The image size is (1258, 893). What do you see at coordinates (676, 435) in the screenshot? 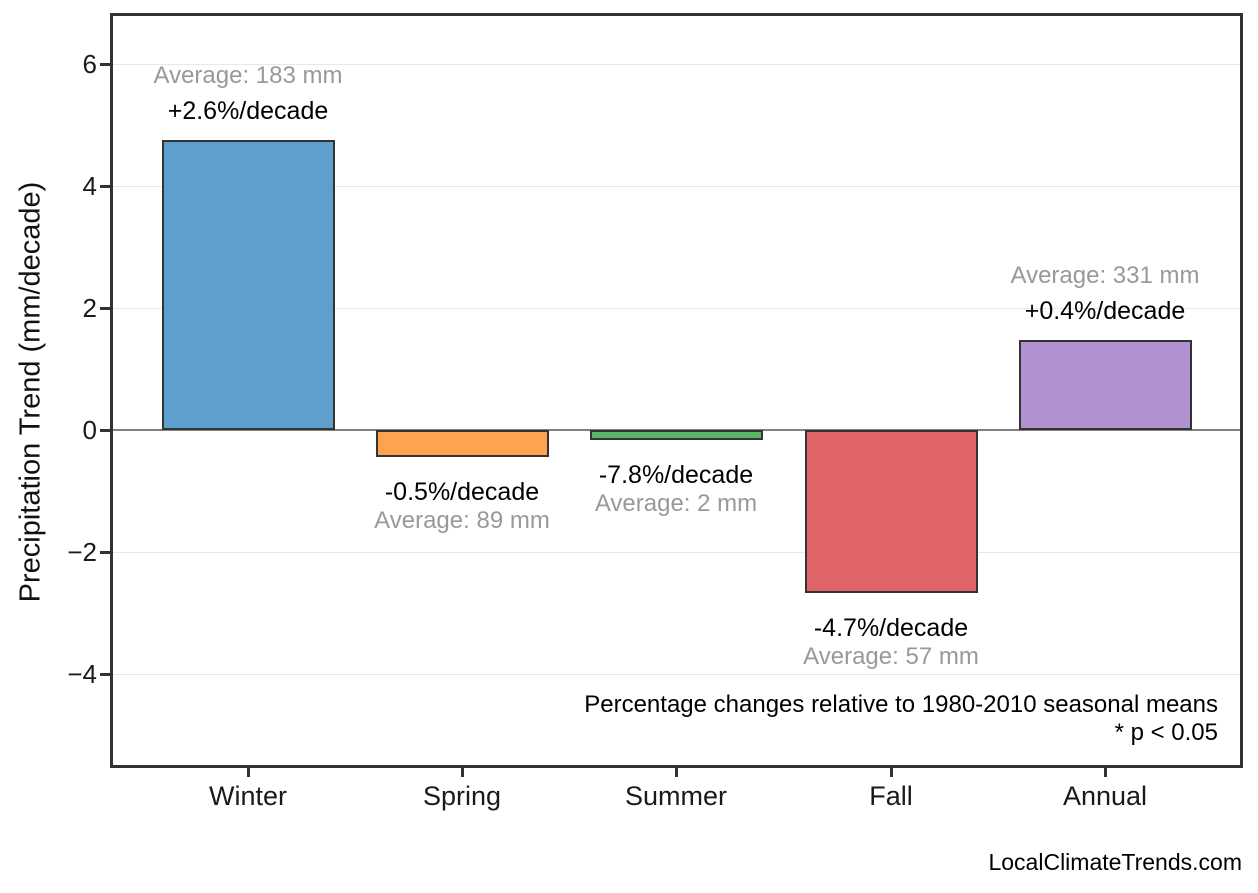
I see `bar-summer` at bounding box center [676, 435].